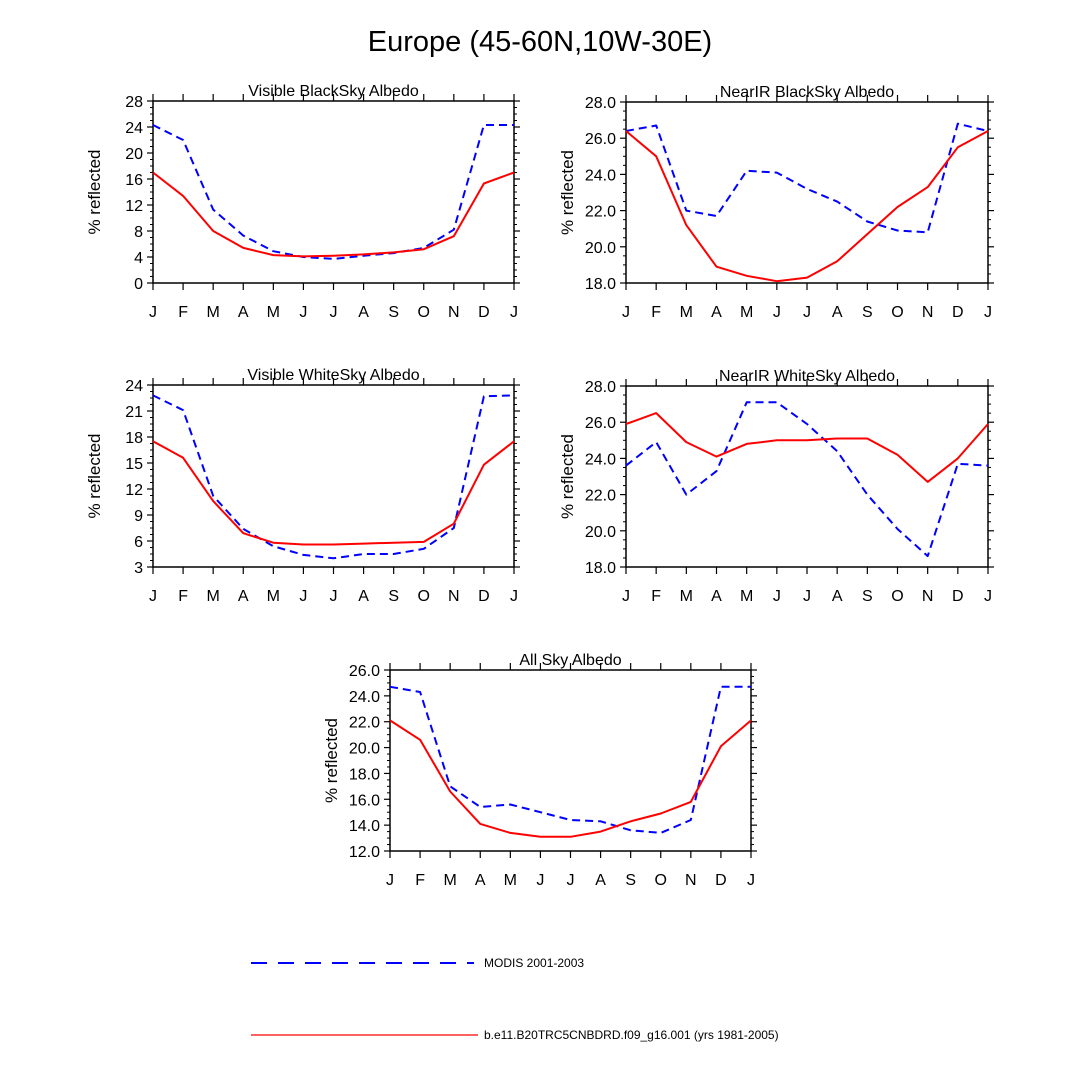 The height and width of the screenshot is (1080, 1080). What do you see at coordinates (138, 258) in the screenshot?
I see `y-tick-label: 4` at bounding box center [138, 258].